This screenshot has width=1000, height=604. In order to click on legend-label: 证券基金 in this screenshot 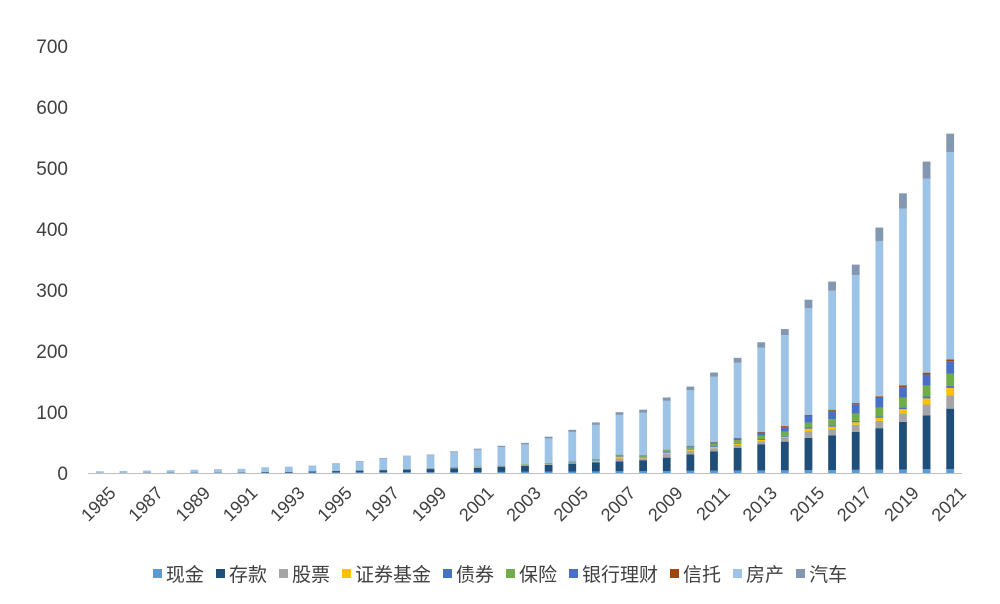, I will do `click(392, 574)`.